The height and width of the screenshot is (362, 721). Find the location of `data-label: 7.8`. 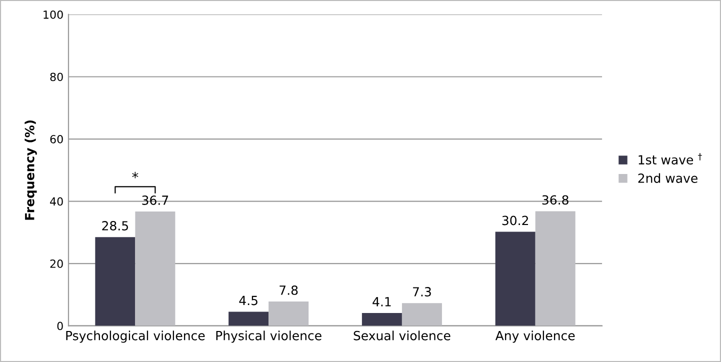

data-label: 7.8 is located at coordinates (289, 290).